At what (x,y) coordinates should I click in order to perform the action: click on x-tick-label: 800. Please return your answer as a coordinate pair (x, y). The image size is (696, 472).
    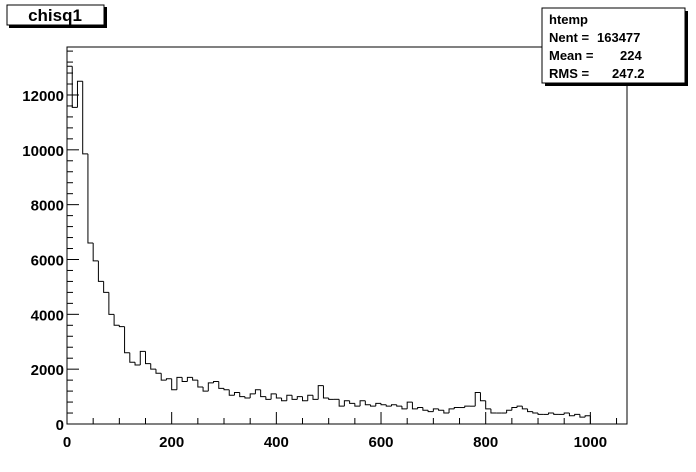
    Looking at the image, I should click on (485, 442).